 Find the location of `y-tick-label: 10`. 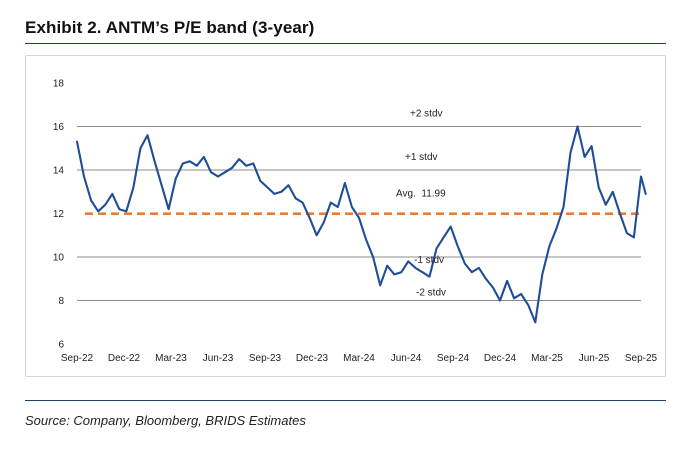

y-tick-label: 10 is located at coordinates (59, 258).